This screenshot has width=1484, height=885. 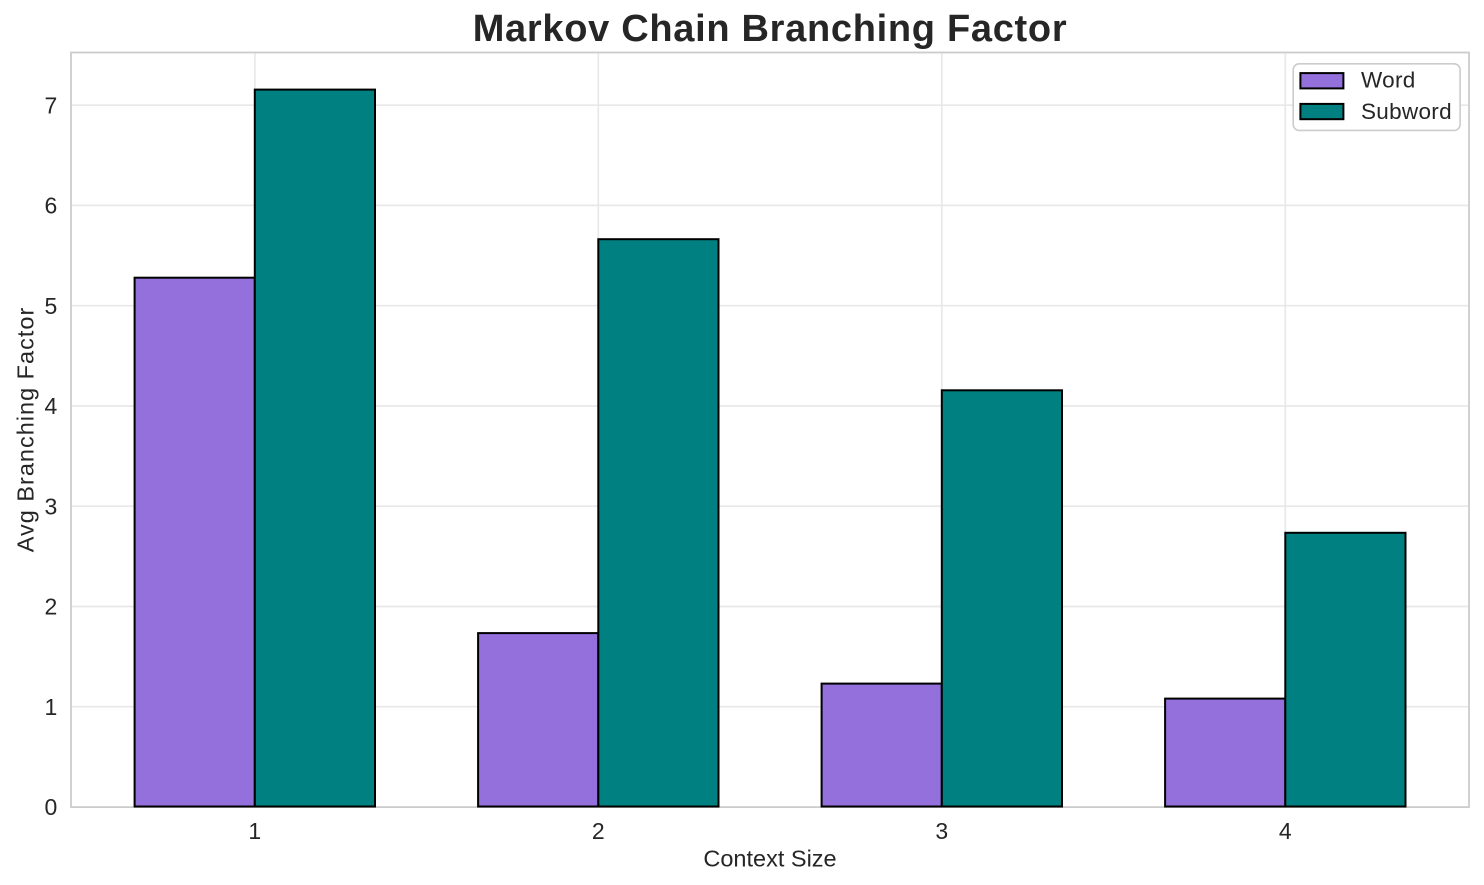 What do you see at coordinates (1406, 111) in the screenshot?
I see `svg-text: Subword` at bounding box center [1406, 111].